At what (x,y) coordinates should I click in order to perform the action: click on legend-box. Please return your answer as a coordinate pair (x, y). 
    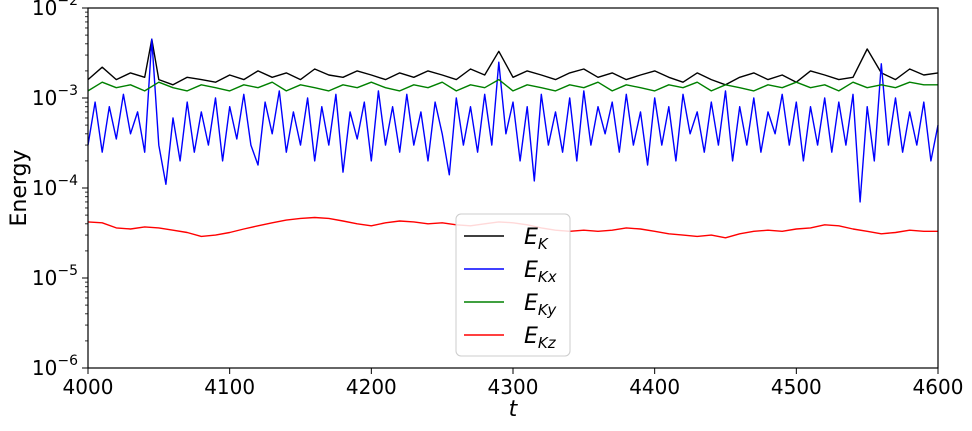
    Looking at the image, I should click on (513, 285).